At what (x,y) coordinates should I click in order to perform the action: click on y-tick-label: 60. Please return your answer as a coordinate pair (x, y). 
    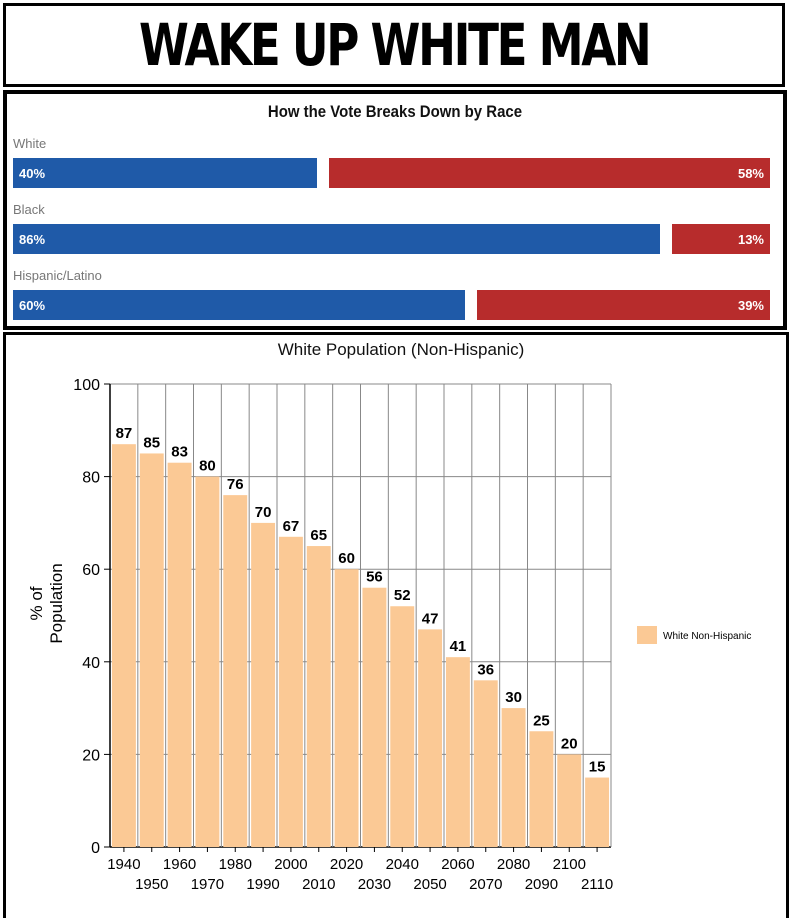
    Looking at the image, I should click on (91, 570).